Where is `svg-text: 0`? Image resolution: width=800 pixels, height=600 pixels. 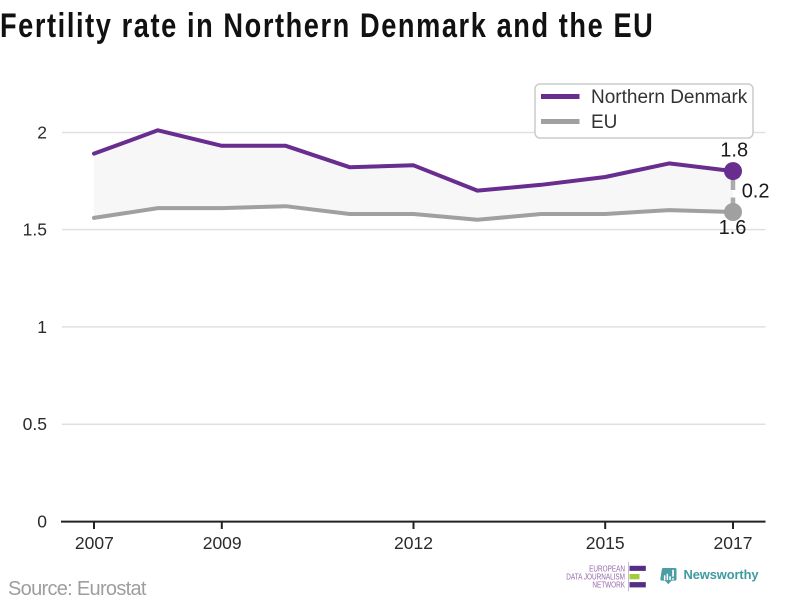
svg-text: 0 is located at coordinates (42, 522).